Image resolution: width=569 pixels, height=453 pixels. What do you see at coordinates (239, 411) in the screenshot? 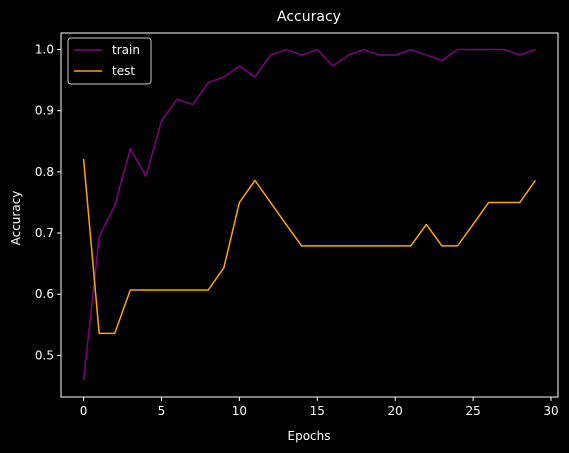
I see `x-tick-label: 10` at bounding box center [239, 411].